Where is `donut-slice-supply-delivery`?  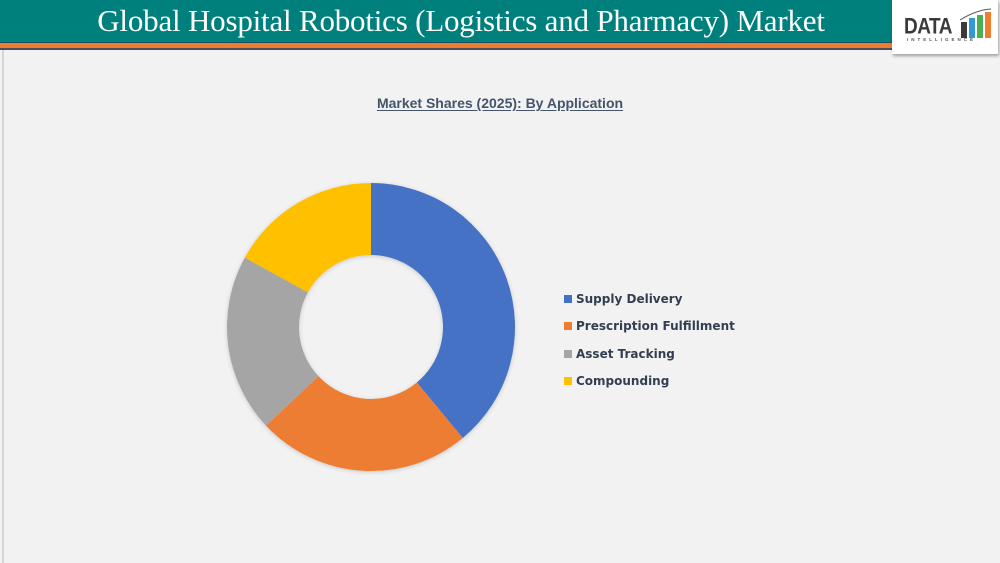
donut-slice-supply-delivery is located at coordinates (443, 310).